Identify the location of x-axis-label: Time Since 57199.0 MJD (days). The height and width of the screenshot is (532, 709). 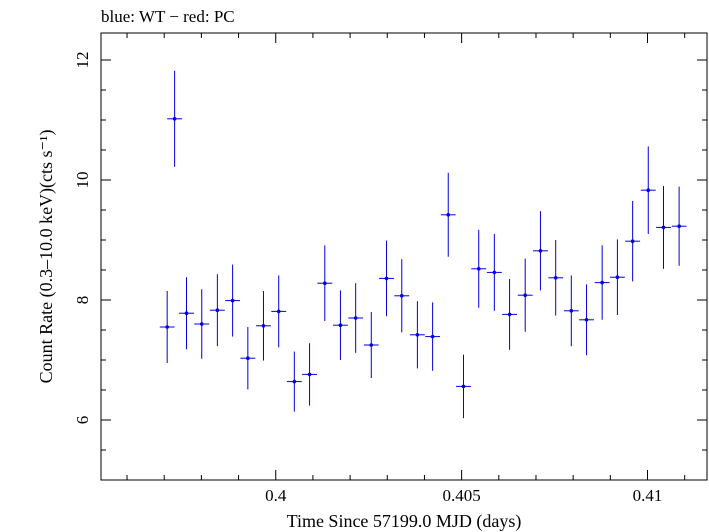
(404, 521).